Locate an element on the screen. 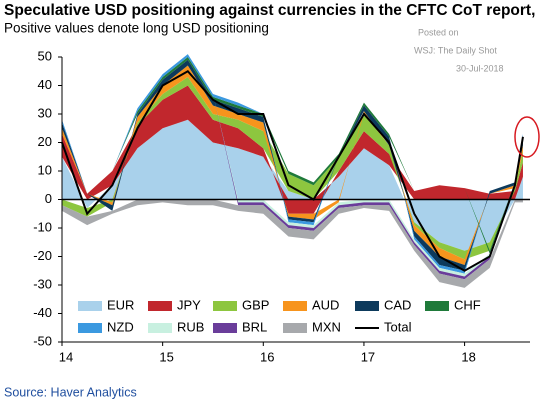 This screenshot has height=403, width=540. legend-label: AUD is located at coordinates (325, 304).